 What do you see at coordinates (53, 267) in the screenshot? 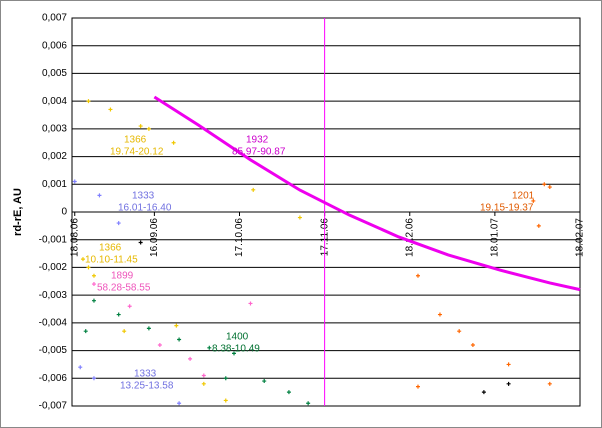
I see `y-tick-label: -0,002` at bounding box center [53, 267].